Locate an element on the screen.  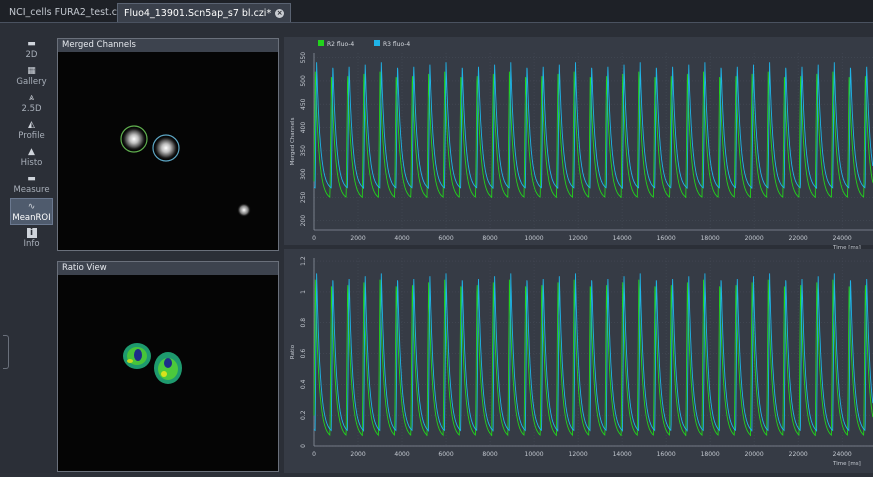
2d-view-icon: ▬ is located at coordinates (31, 44).